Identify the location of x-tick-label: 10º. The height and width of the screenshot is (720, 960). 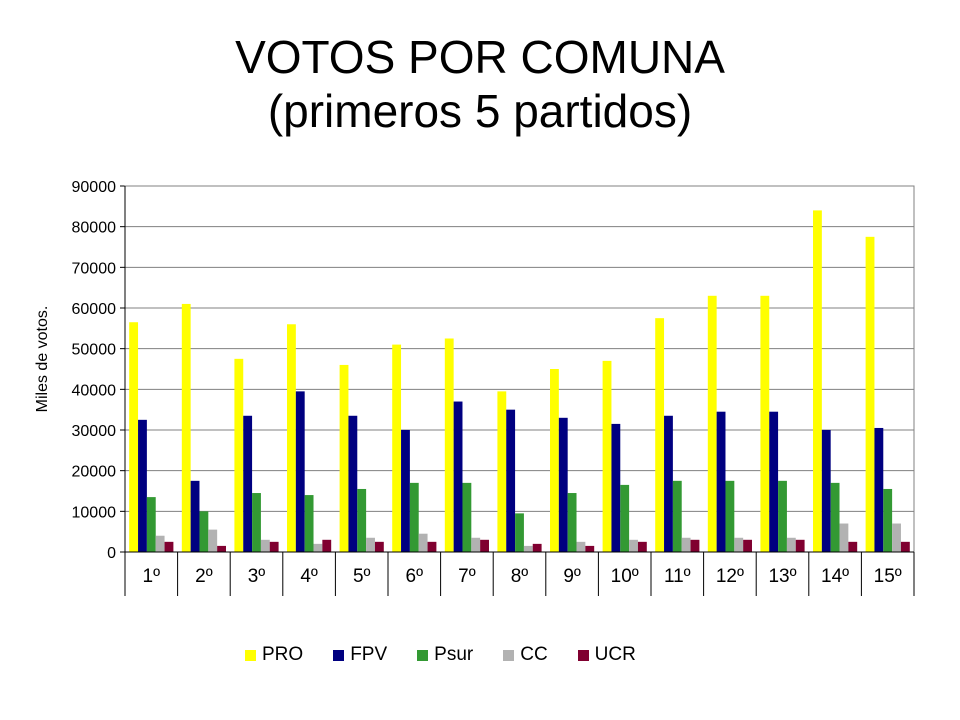
(625, 576).